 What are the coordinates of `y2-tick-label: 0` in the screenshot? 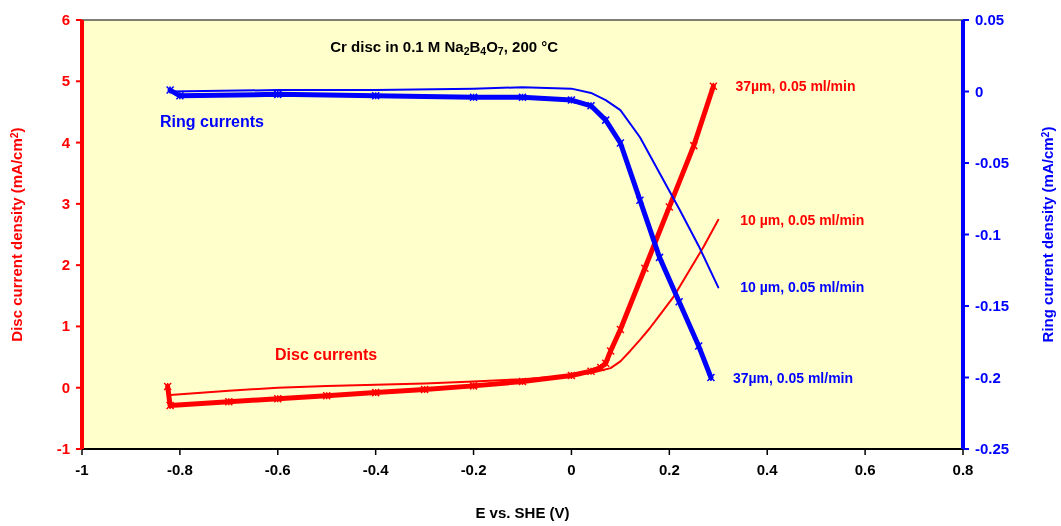 It's located at (979, 91).